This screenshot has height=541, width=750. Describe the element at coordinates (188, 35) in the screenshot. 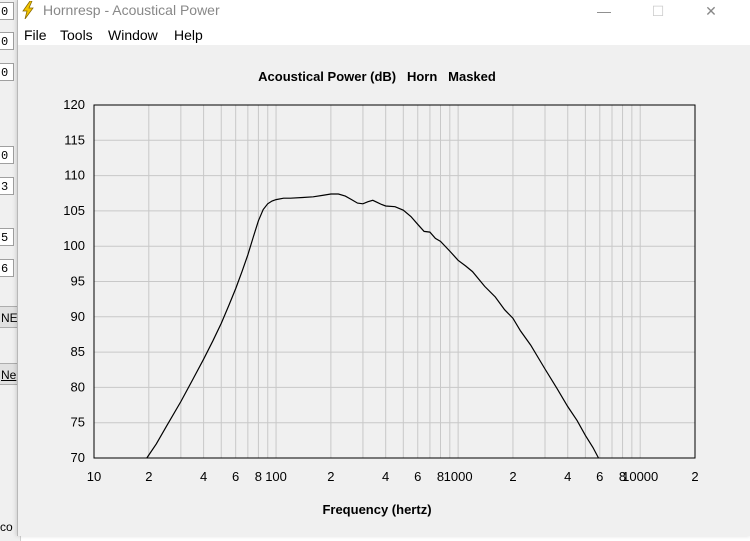

I see `menu-help: Help` at that location.